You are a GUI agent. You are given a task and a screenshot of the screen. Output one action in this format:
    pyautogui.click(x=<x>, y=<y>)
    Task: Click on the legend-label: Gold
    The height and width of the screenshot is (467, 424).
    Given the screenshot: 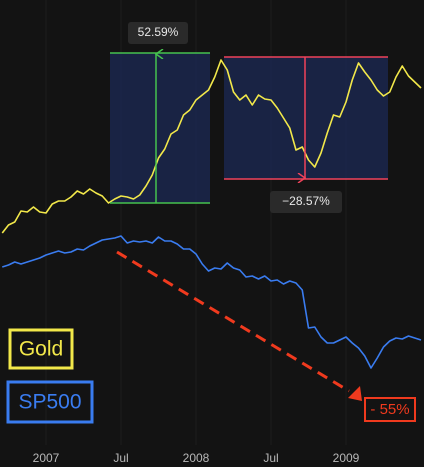 What is the action you would take?
    pyautogui.click(x=41, y=349)
    